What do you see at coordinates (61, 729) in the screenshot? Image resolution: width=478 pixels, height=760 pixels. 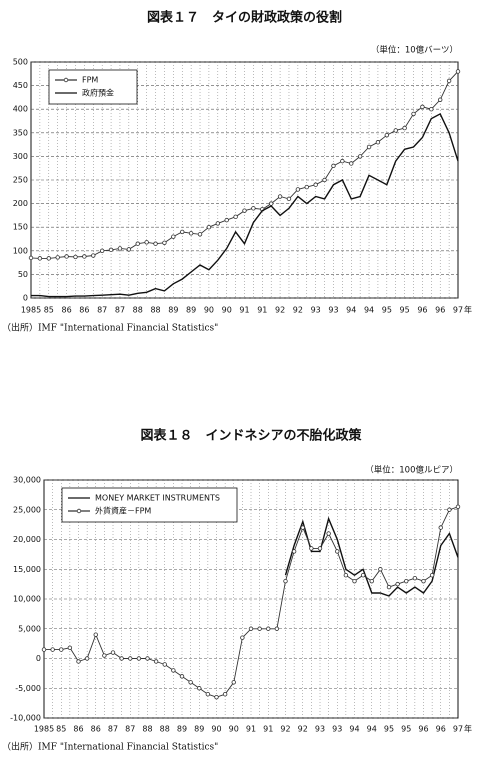 I see `x-tick-label: 85` at bounding box center [61, 729].